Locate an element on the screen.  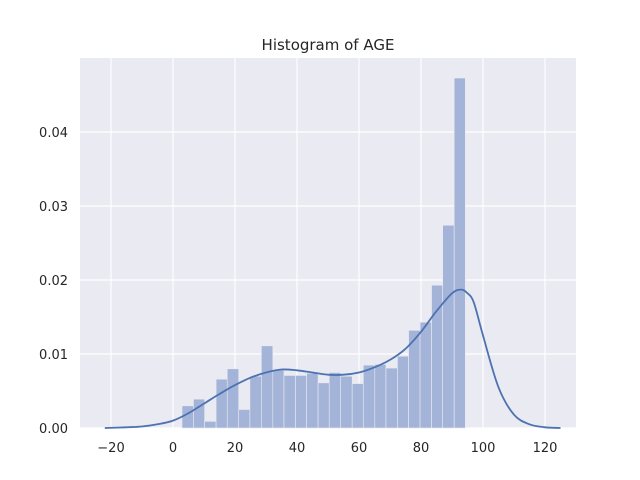
x-tick-label: 100 is located at coordinates (483, 448).